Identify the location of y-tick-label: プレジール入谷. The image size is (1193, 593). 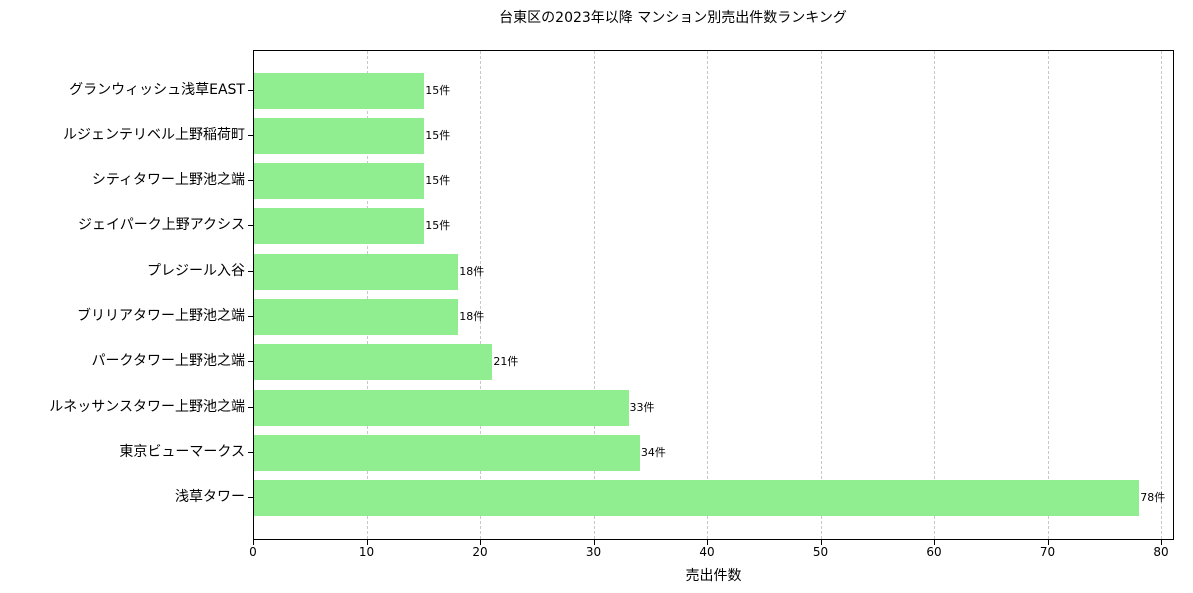
(196, 271).